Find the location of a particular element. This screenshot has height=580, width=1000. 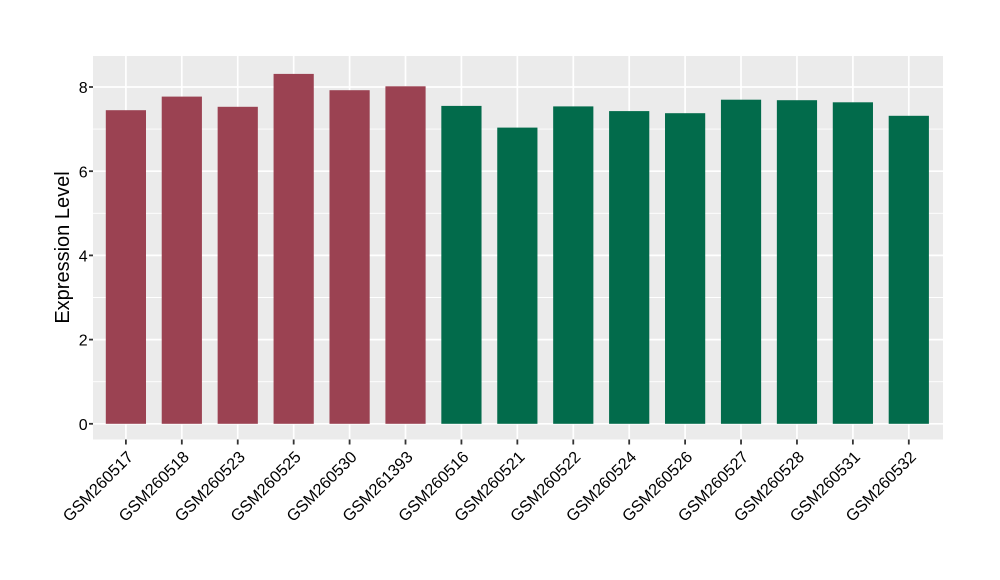

svg-text: 4 is located at coordinates (83, 257).